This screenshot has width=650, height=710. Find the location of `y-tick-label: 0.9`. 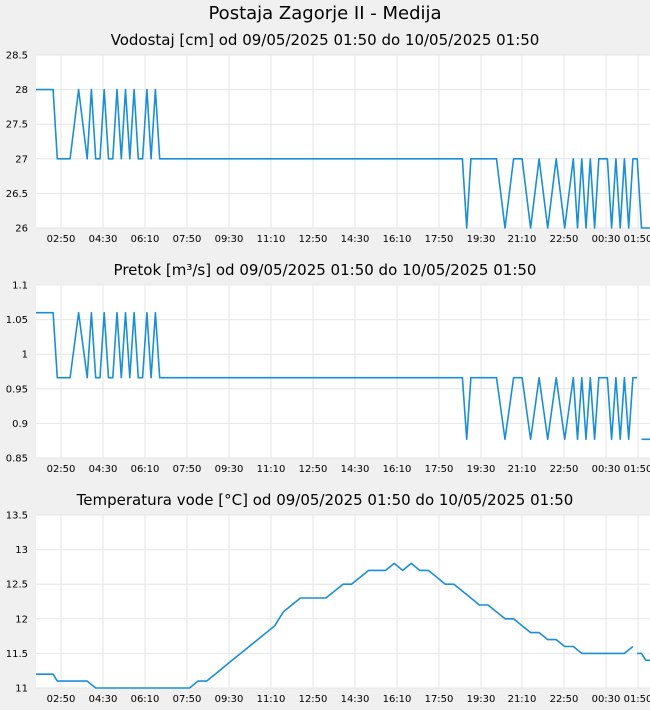

y-tick-label: 0.9 is located at coordinates (20, 424).